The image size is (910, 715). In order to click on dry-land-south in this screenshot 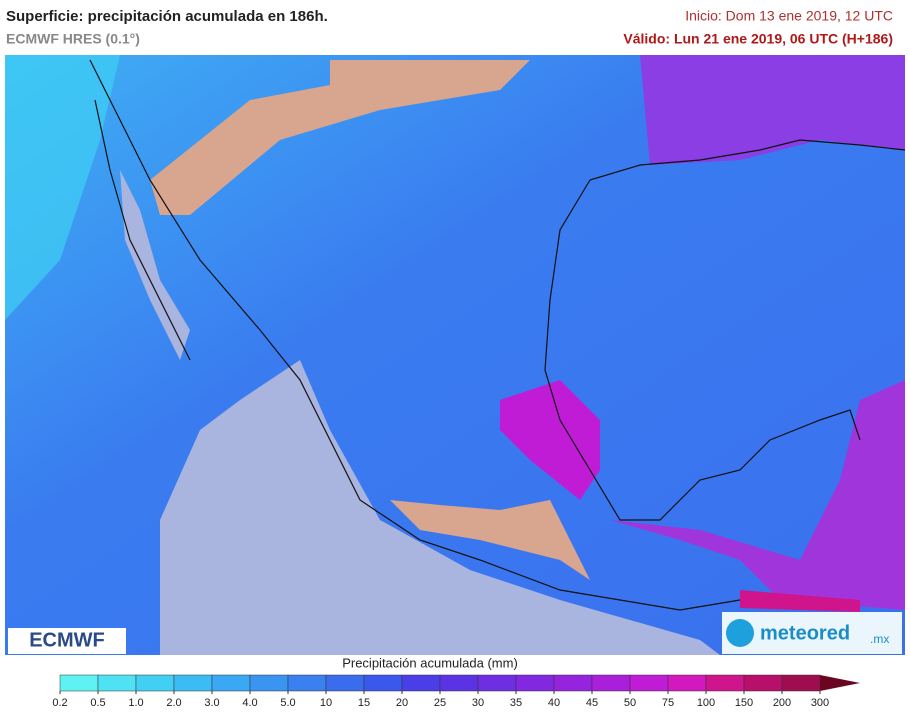, I will do `click(490, 540)`.